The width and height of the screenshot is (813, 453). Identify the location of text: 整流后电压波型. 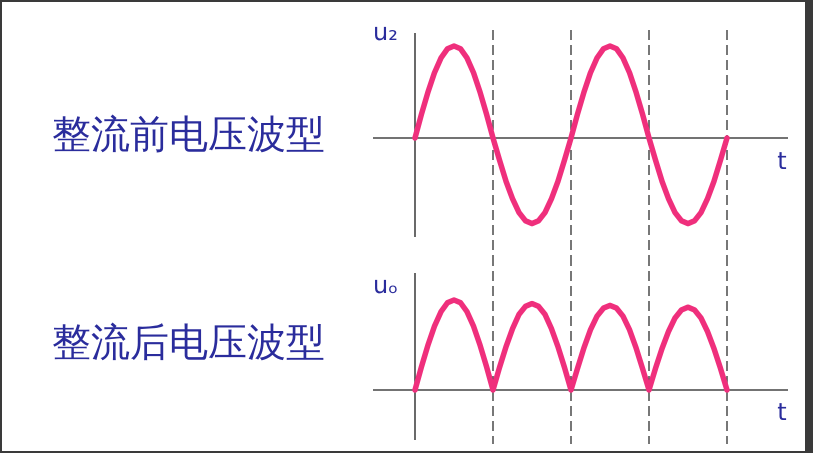
(188, 343).